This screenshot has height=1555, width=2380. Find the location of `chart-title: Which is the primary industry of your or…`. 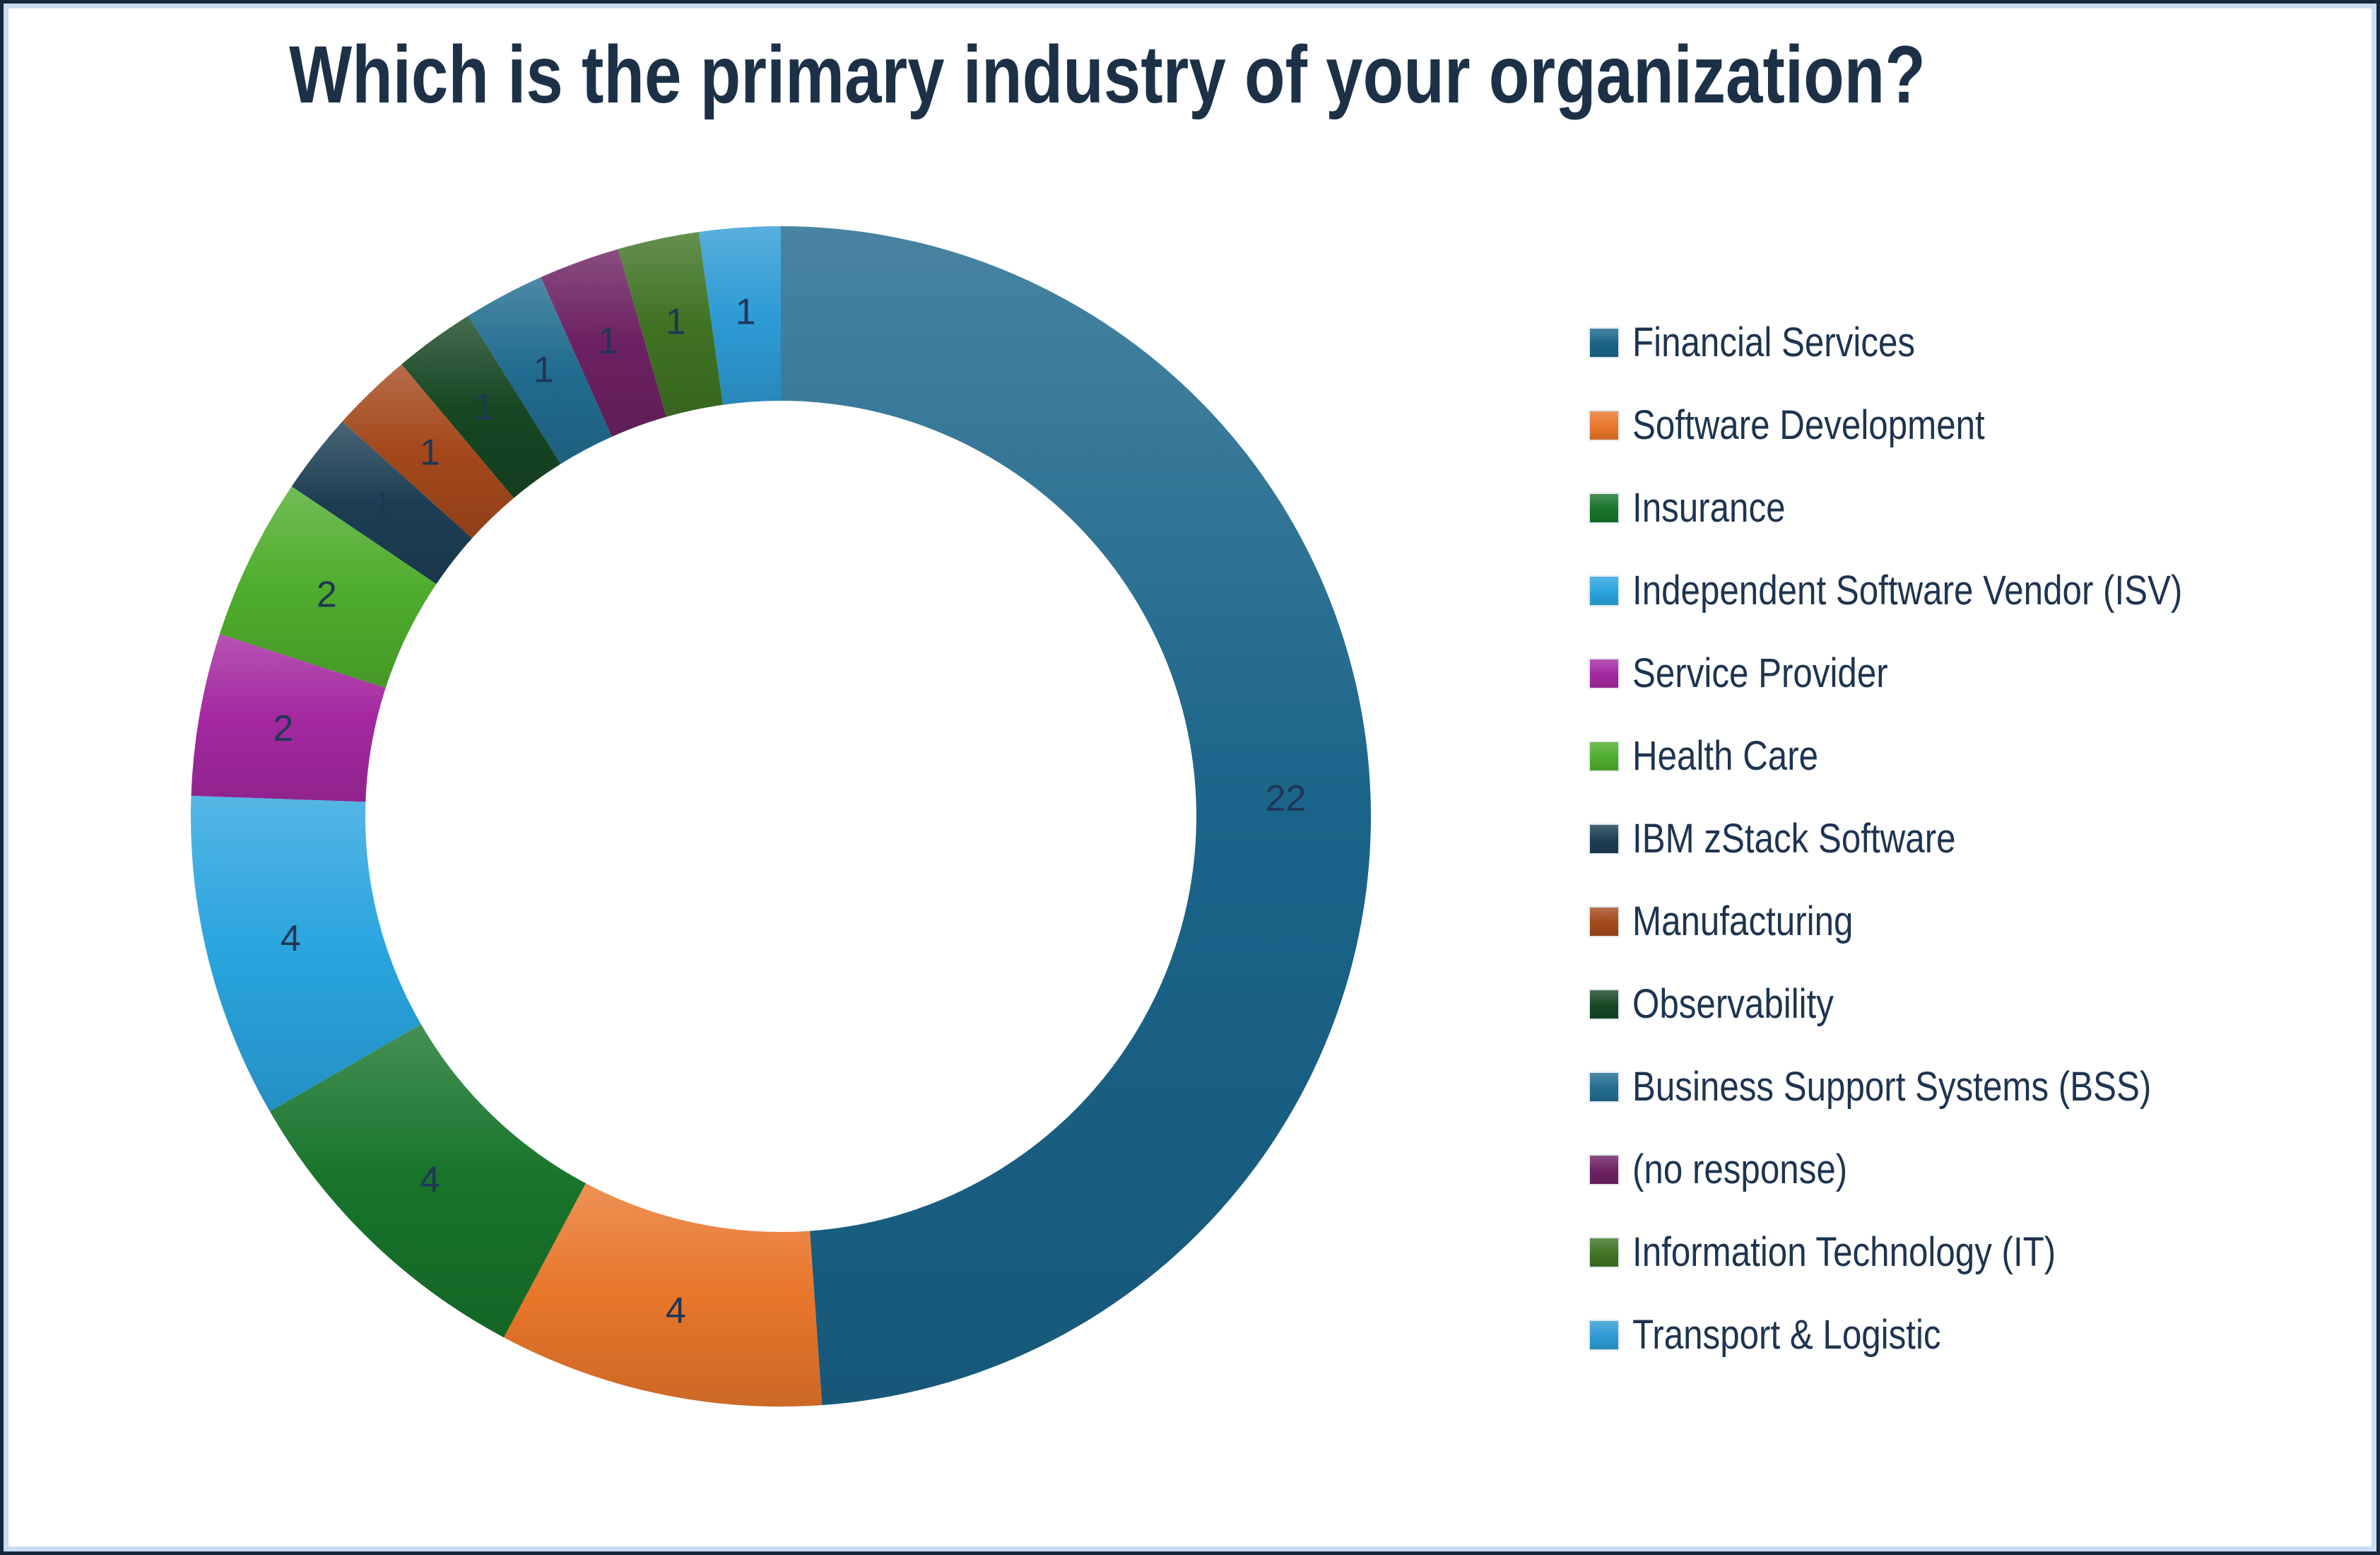

chart-title: Which is the primary industry of your or… is located at coordinates (1107, 75).